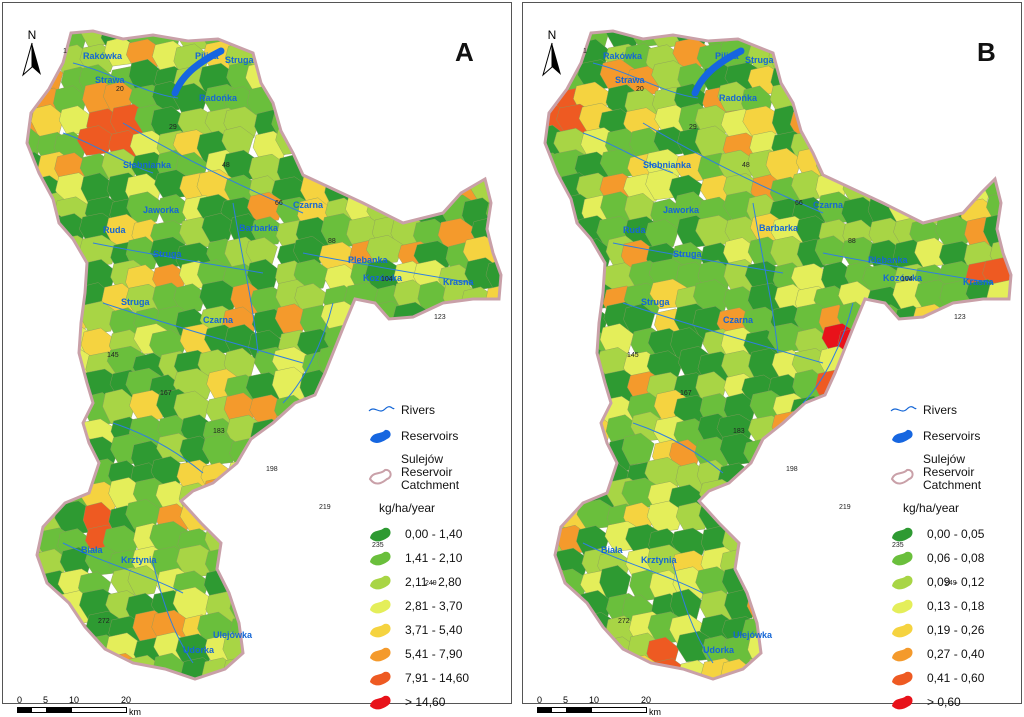 The height and width of the screenshot is (717, 1024). What do you see at coordinates (434, 630) in the screenshot?
I see `legend-class-label: 3,71 - 5,40` at bounding box center [434, 630].